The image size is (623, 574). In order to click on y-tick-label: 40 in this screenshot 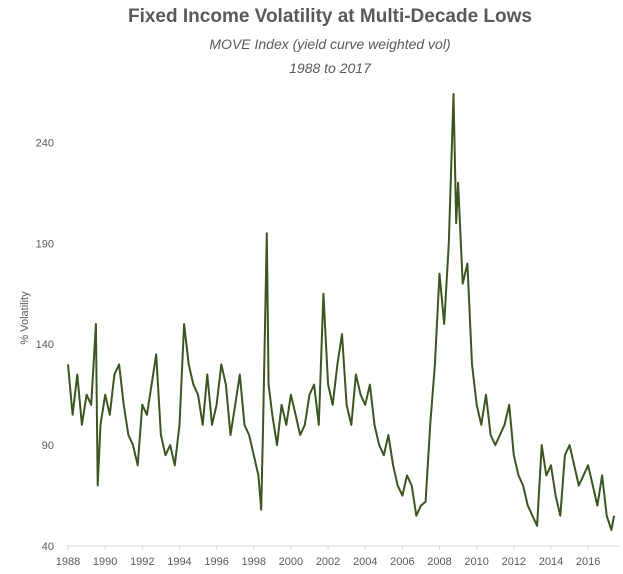, I will do `click(48, 547)`.